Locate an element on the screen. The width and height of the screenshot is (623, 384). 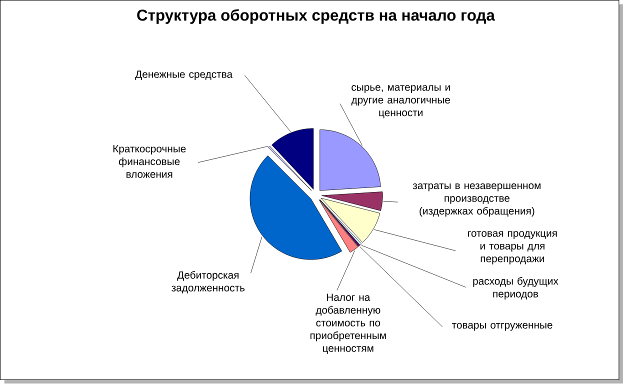
slice-label: готовая продукция и товары для перепродажи is located at coordinates (512, 248).